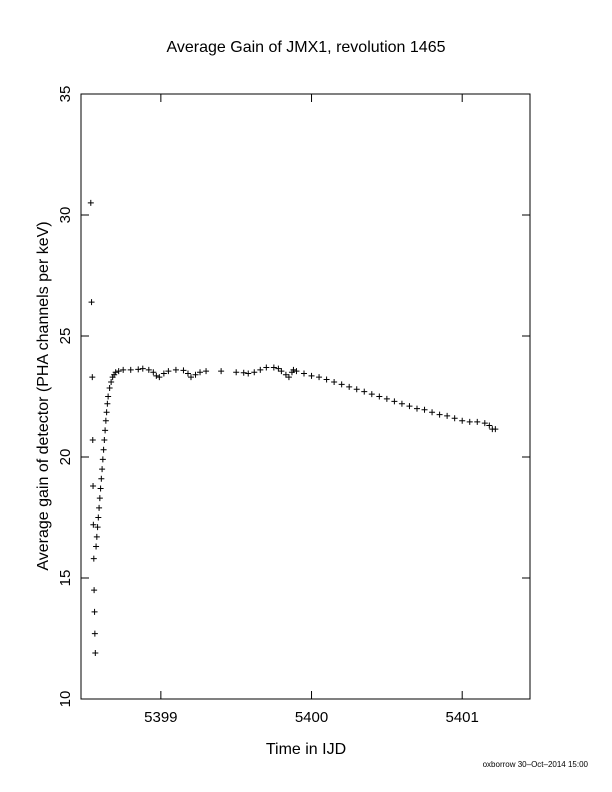 This screenshot has height=792, width=612. I want to click on x-tick-label: 5400, so click(311, 717).